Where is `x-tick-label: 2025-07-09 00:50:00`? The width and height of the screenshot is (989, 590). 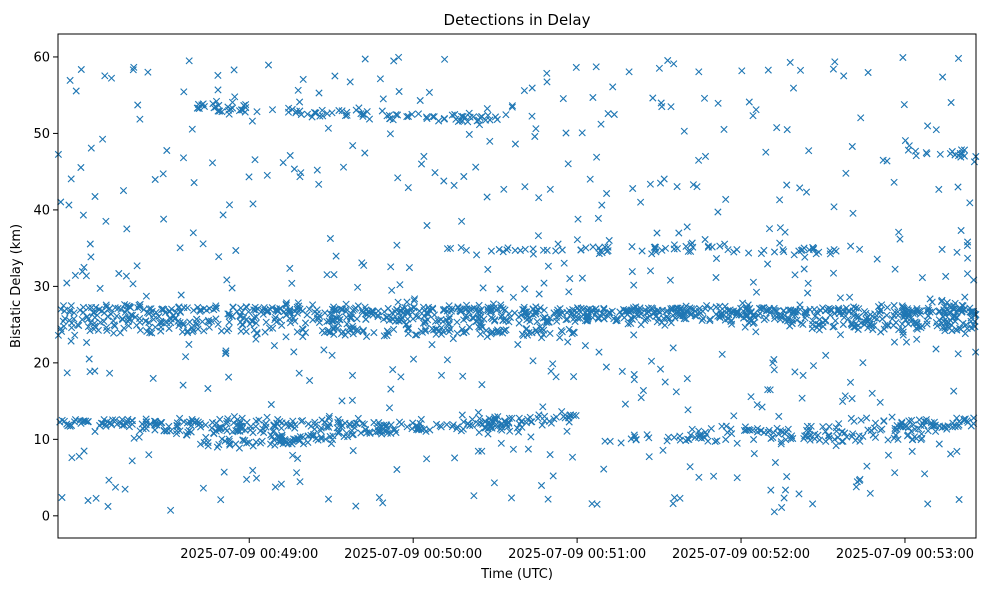
x-tick-label: 2025-07-09 00:50:00 is located at coordinates (413, 554).